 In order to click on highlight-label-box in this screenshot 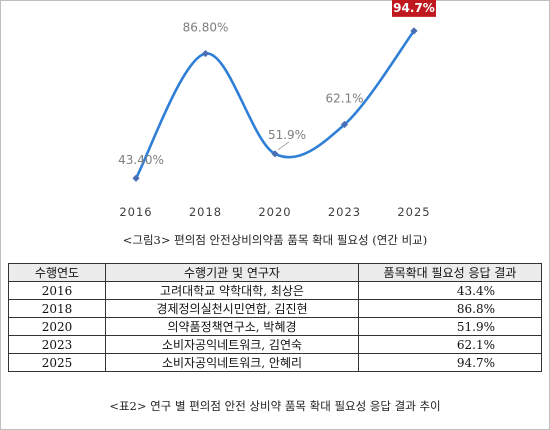, I will do `click(414, 8)`.